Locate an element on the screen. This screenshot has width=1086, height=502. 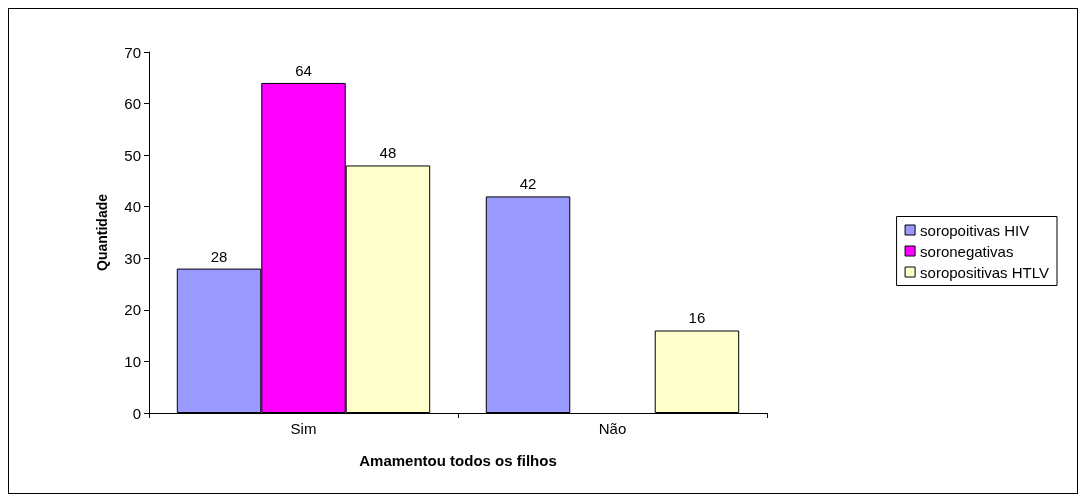
y-tick-label: 0 is located at coordinates (136, 413).